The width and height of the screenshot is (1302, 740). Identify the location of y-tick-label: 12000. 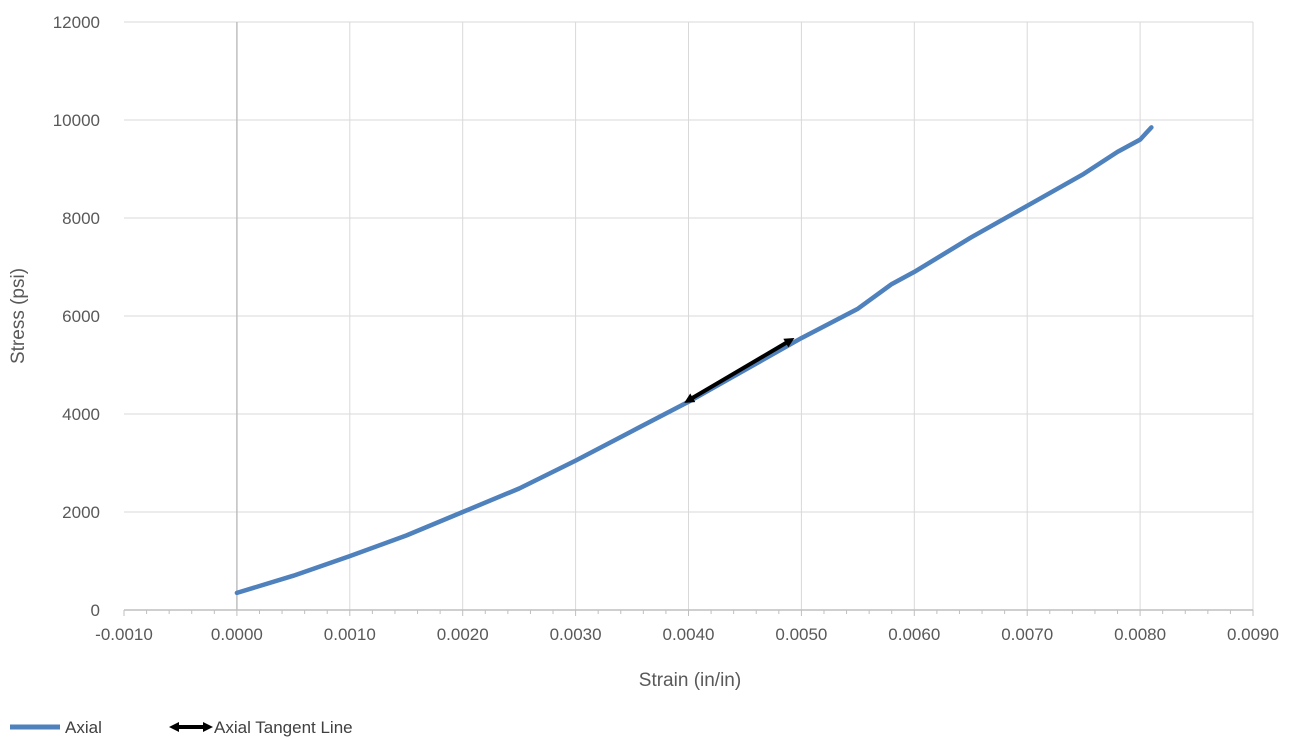
(76, 22).